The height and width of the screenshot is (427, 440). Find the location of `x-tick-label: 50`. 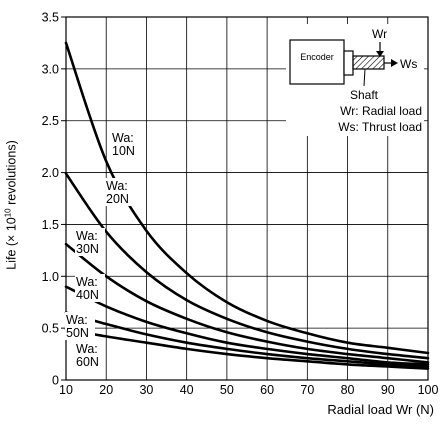

x-tick-label: 50 is located at coordinates (227, 390).